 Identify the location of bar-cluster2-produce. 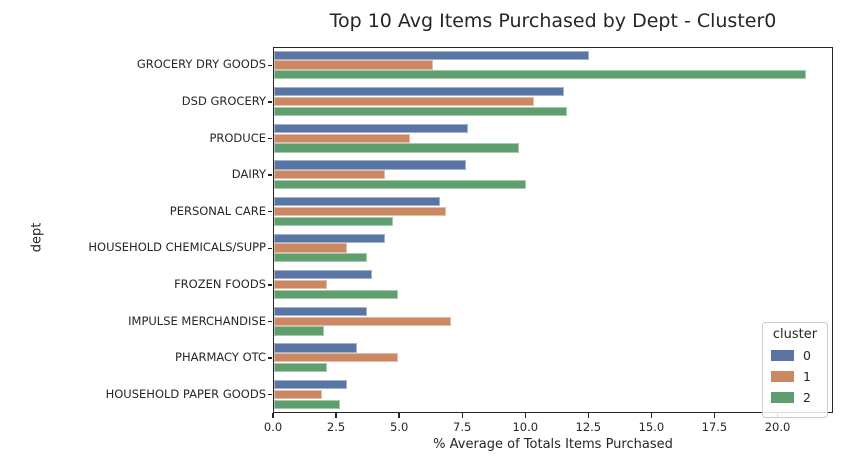
(396, 148).